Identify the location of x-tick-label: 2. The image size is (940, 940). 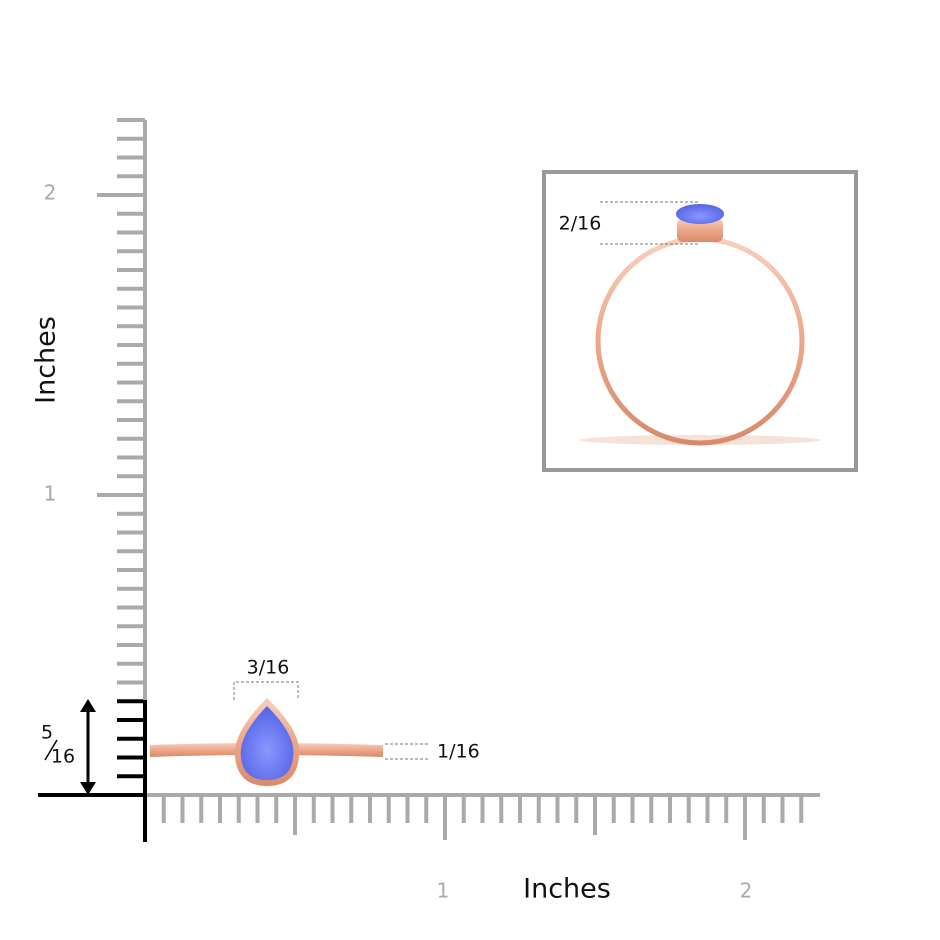
(746, 891).